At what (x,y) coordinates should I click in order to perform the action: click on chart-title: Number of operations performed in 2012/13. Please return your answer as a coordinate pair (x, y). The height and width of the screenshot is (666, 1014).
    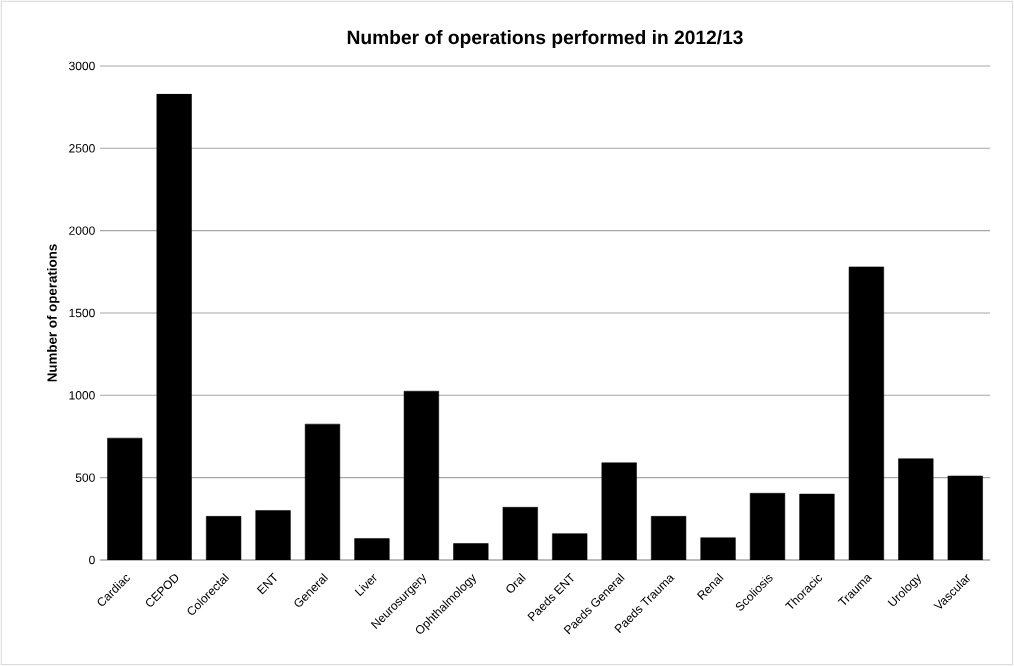
    Looking at the image, I should click on (545, 39).